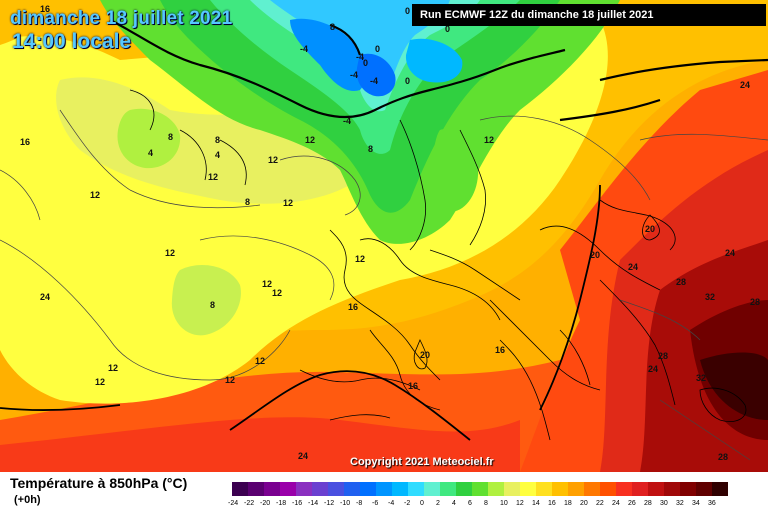 The height and width of the screenshot is (512, 768). Describe the element at coordinates (376, 75) in the screenshot. I see `zone-minus6` at that location.